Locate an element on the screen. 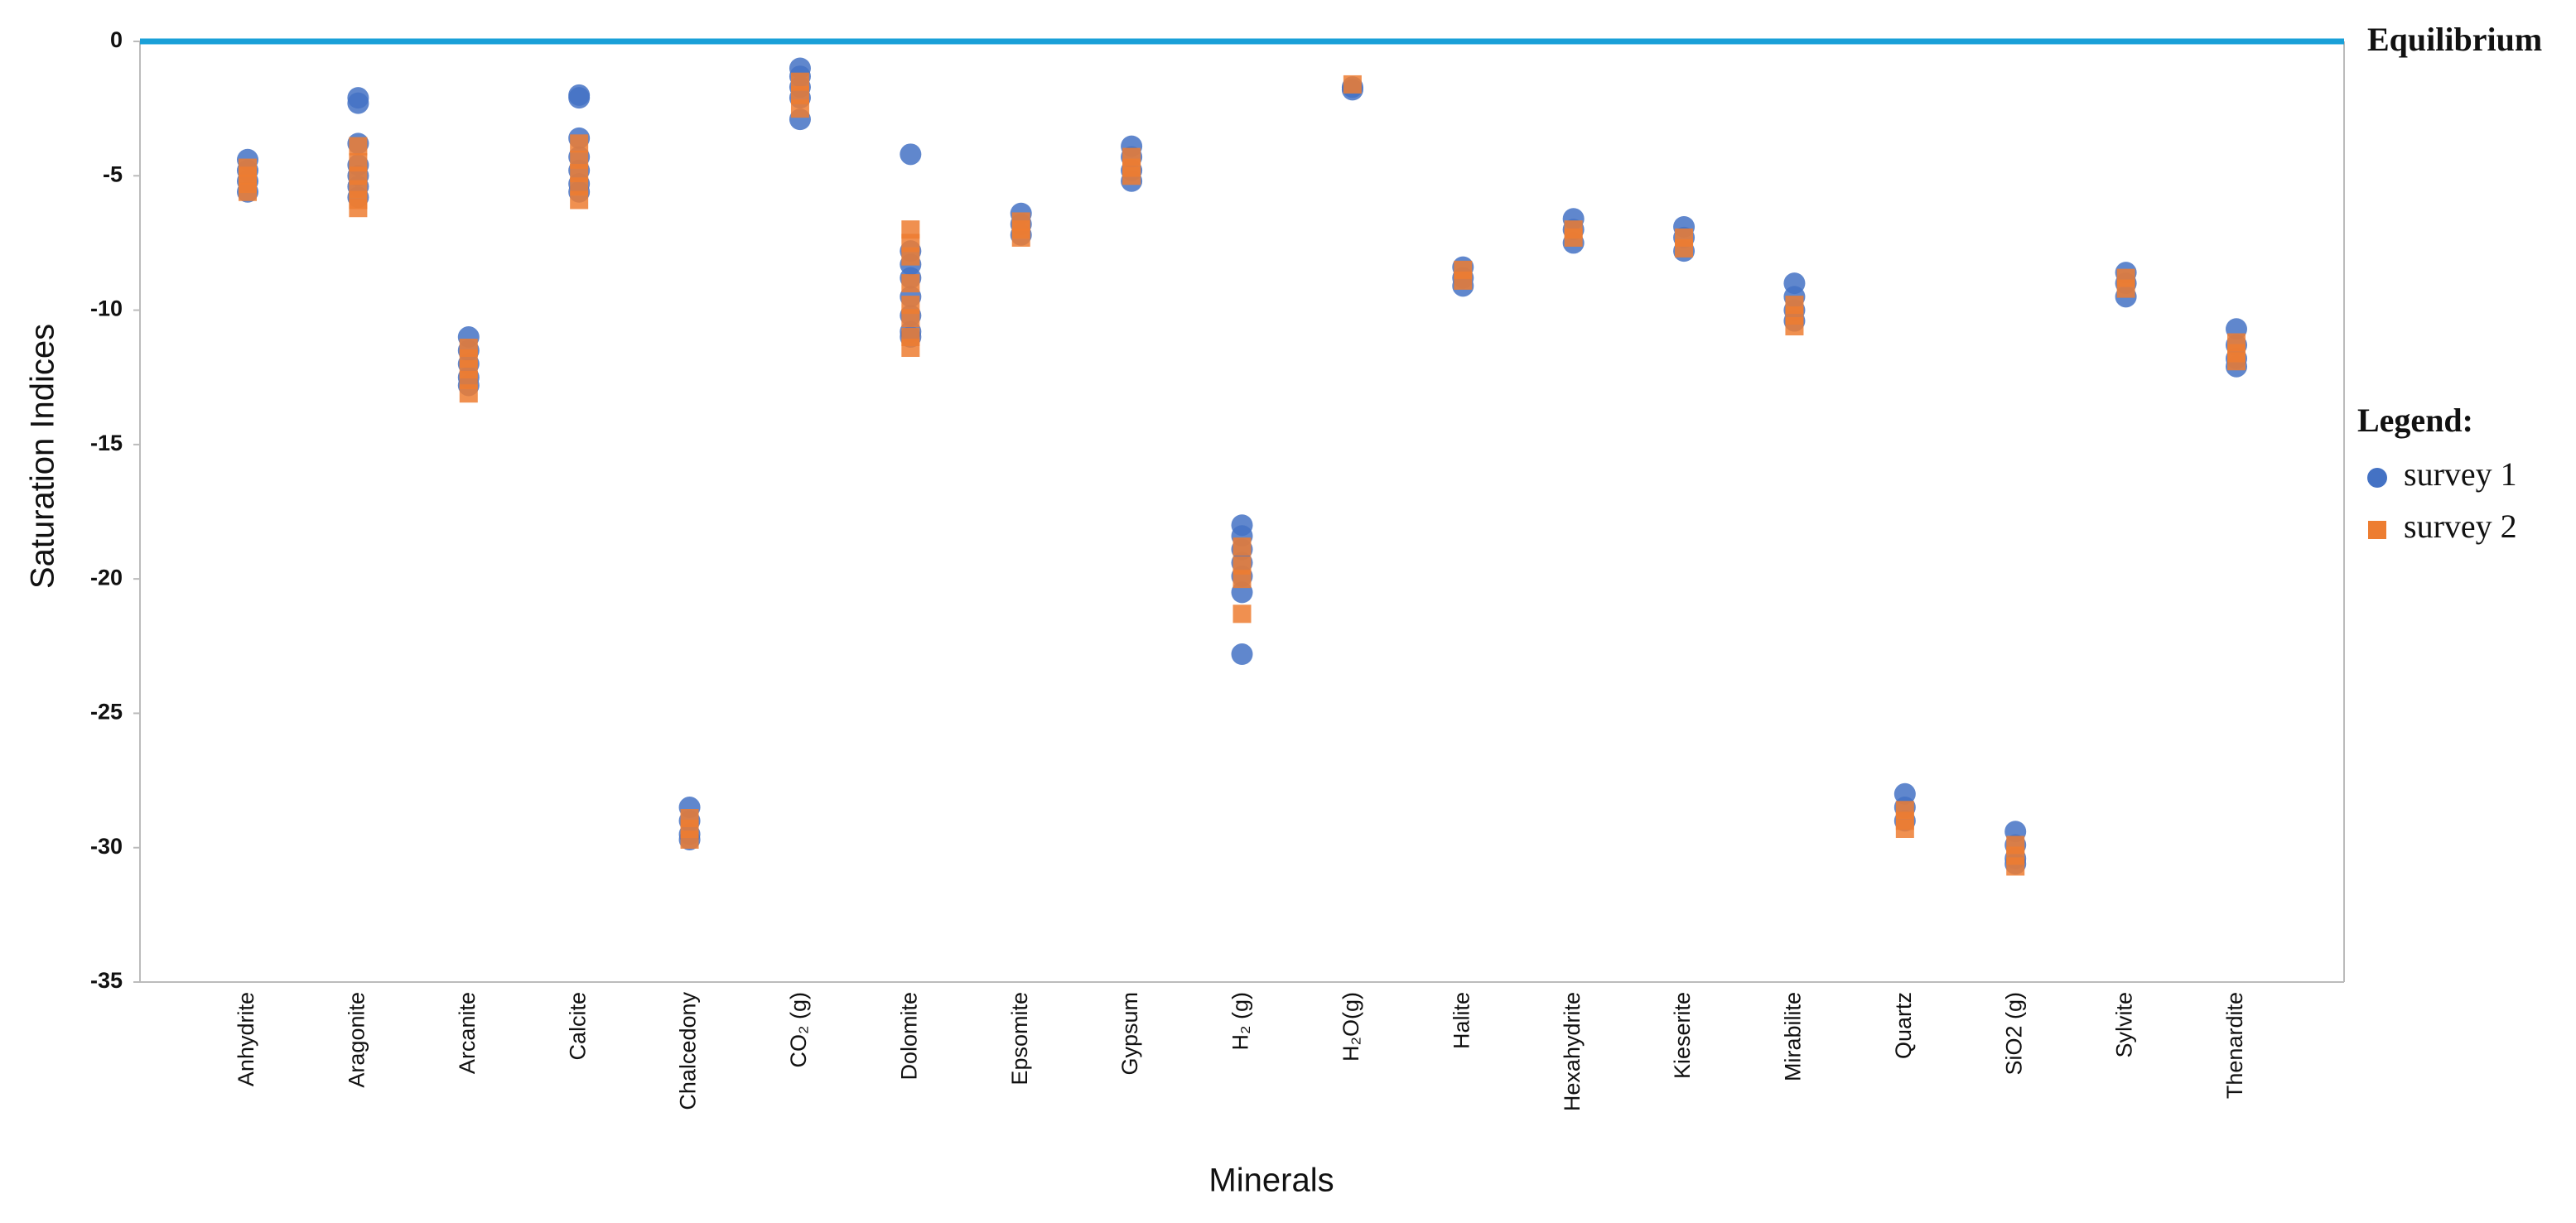 This screenshot has height=1223, width=2576. y-tick-label: -25 is located at coordinates (106, 712).